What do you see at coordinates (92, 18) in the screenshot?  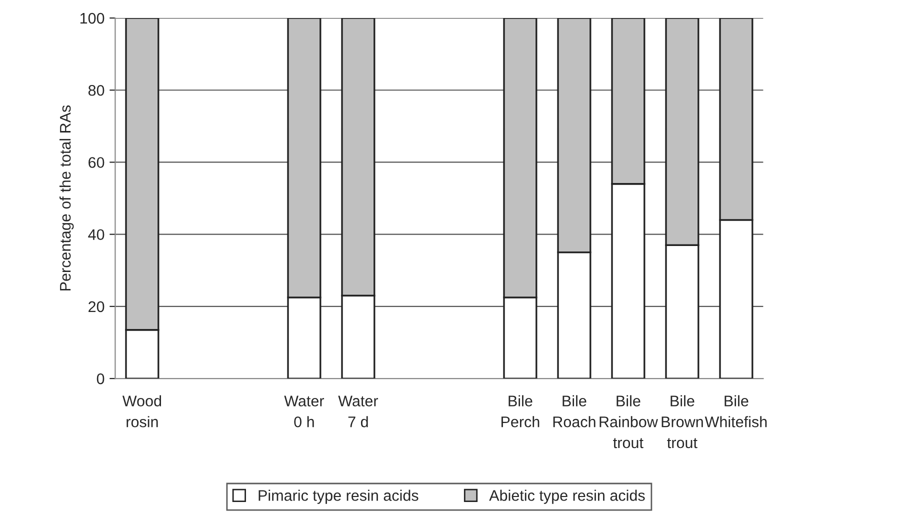 I see `y-tick-label: 100` at bounding box center [92, 18].